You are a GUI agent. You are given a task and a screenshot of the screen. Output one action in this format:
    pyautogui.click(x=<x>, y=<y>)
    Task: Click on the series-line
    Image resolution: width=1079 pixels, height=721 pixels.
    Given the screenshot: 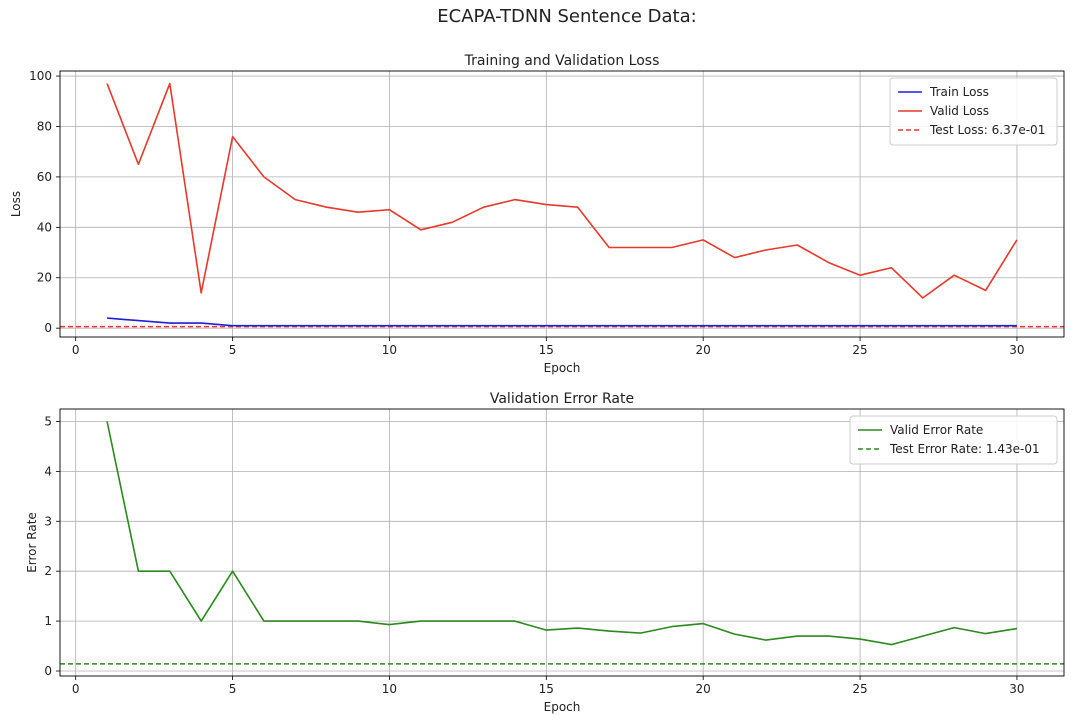 What is the action you would take?
    pyautogui.click(x=562, y=322)
    